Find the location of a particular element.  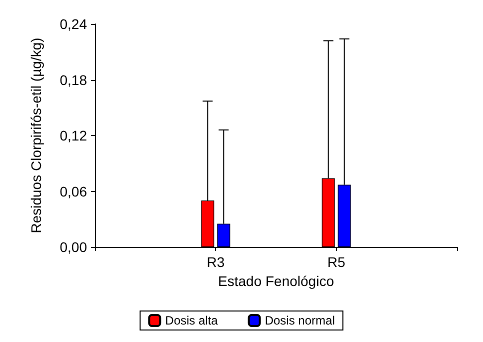

y-tick-label: 0,24 is located at coordinates (74, 24).